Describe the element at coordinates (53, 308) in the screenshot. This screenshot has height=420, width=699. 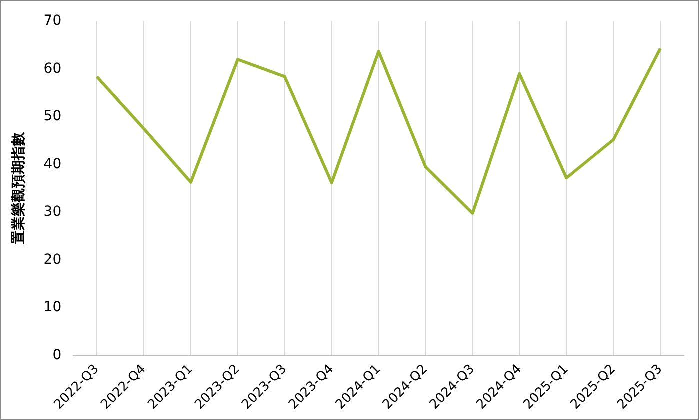
I see `y-tick-label: 10` at that location.